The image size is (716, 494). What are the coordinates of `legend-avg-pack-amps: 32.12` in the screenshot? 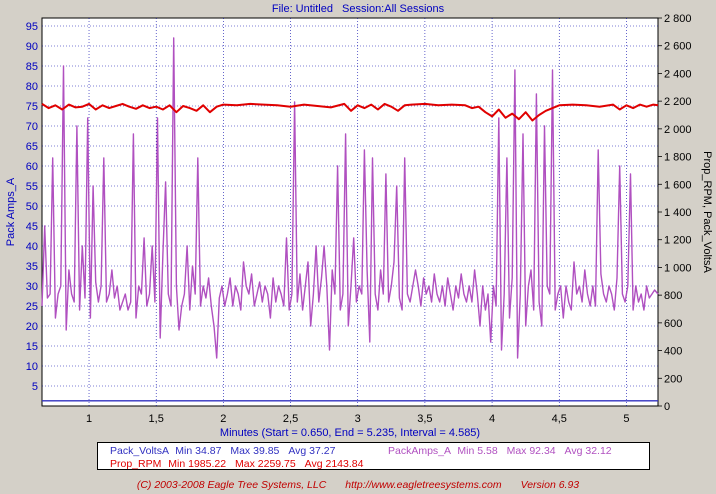 It's located at (598, 451).